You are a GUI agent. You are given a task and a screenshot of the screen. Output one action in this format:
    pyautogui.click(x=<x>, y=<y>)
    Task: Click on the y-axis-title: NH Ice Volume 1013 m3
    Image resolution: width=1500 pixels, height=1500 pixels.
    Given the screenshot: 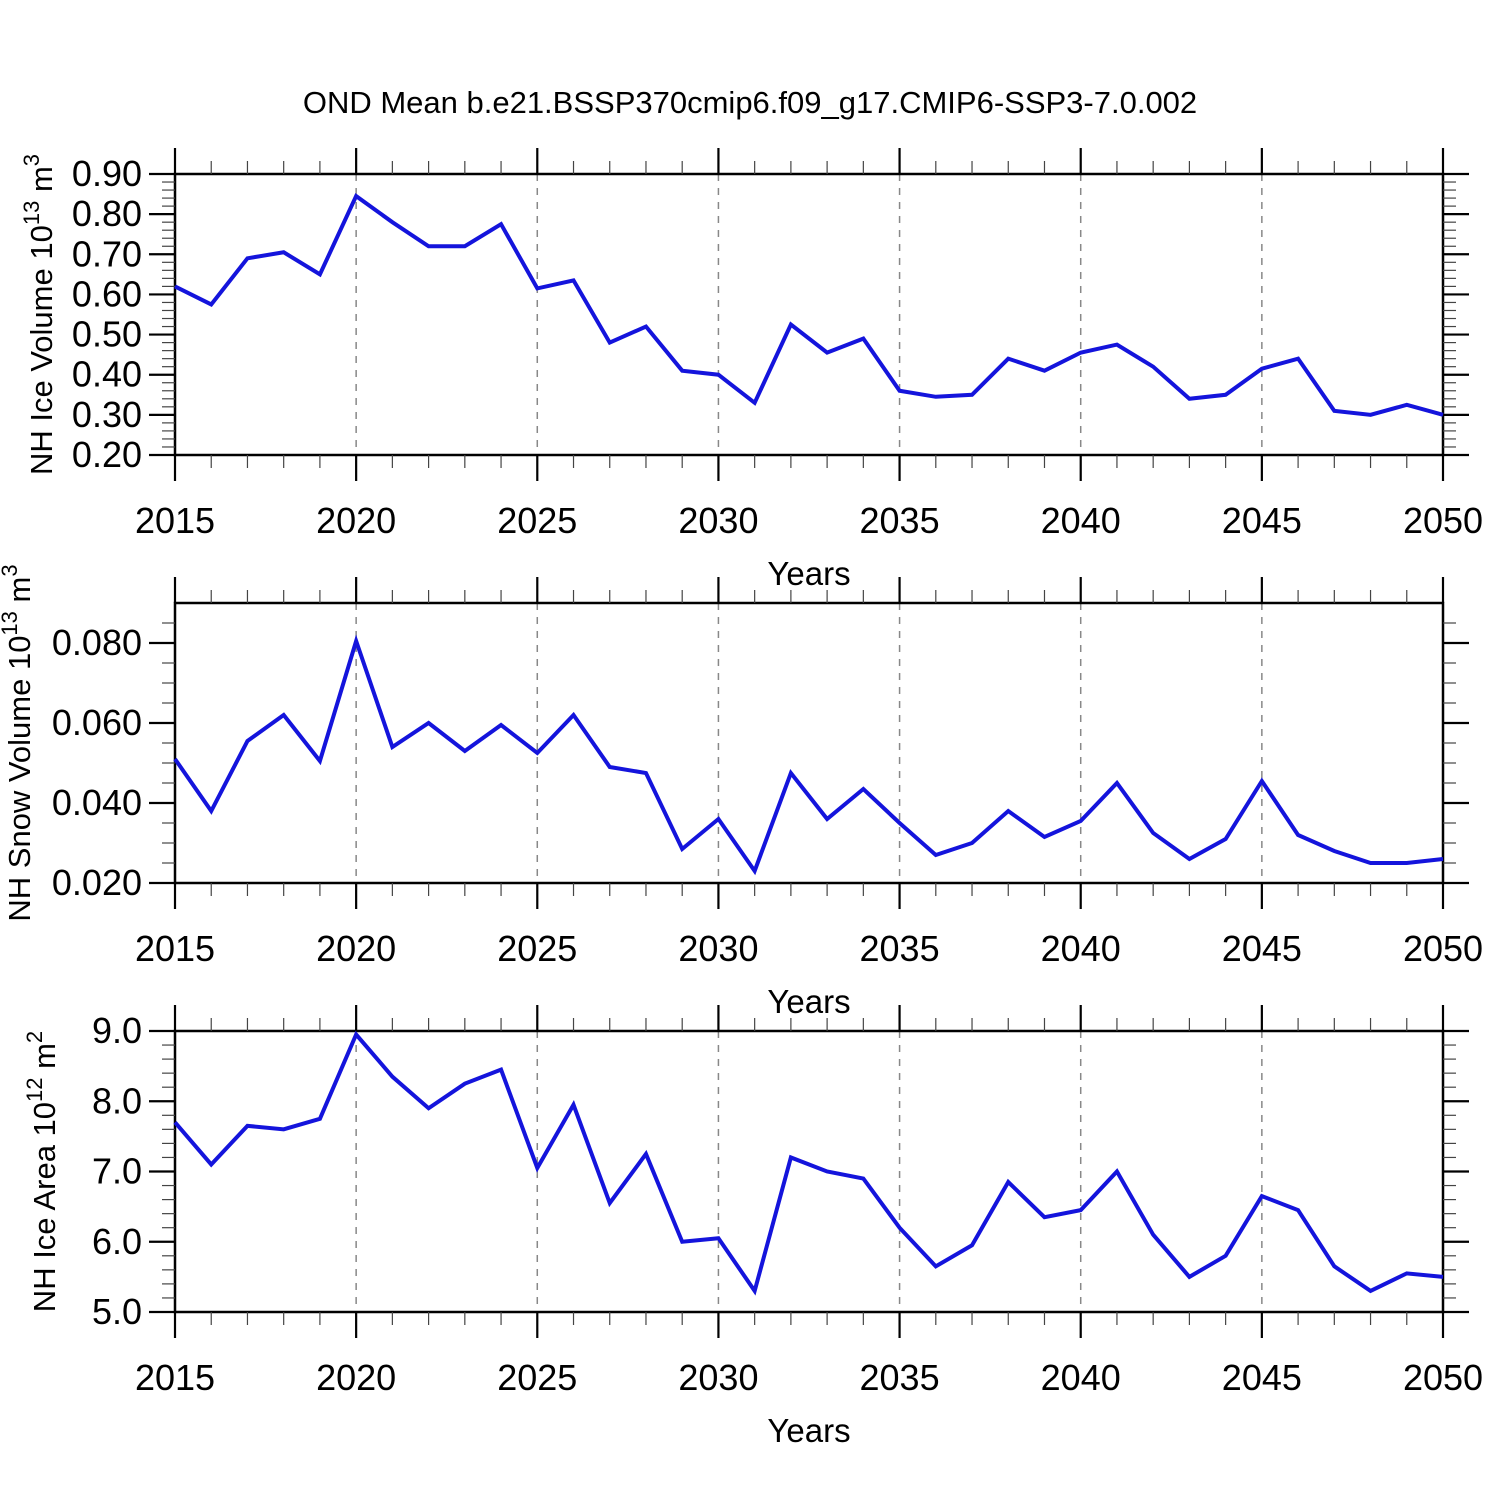 What is the action you would take?
    pyautogui.click(x=39, y=314)
    